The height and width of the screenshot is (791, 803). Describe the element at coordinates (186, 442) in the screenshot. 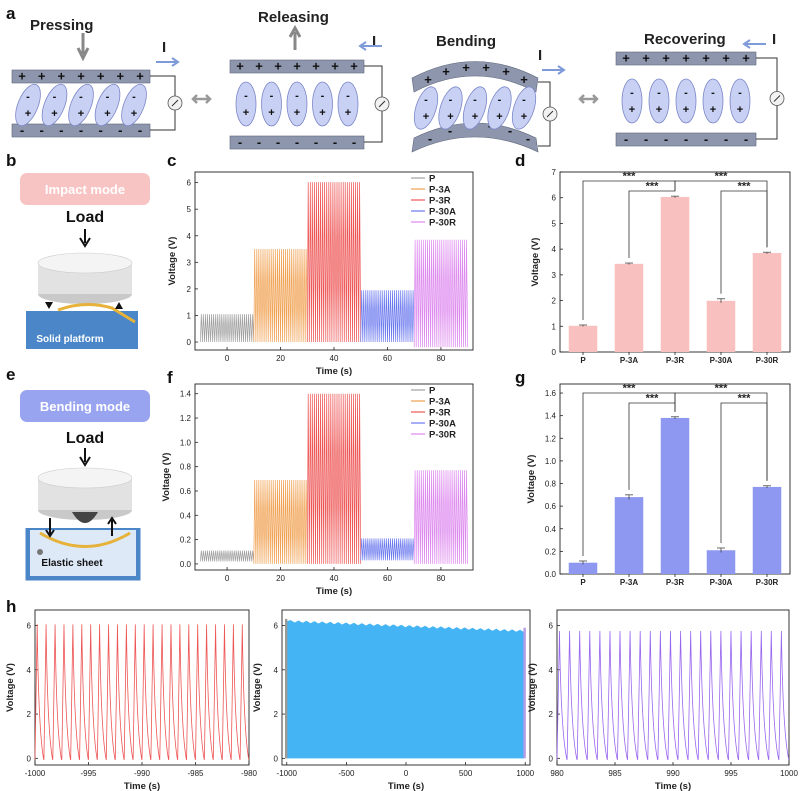

I see `f-ytick-label: 1.0` at that location.